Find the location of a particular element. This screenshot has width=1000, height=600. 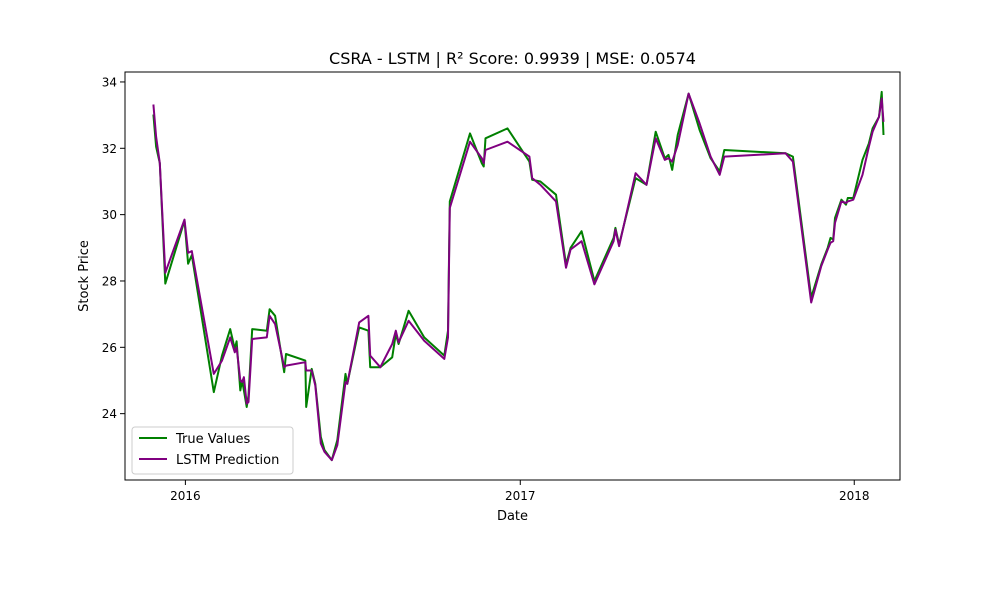

y-tick-label: 26 is located at coordinates (109, 348).